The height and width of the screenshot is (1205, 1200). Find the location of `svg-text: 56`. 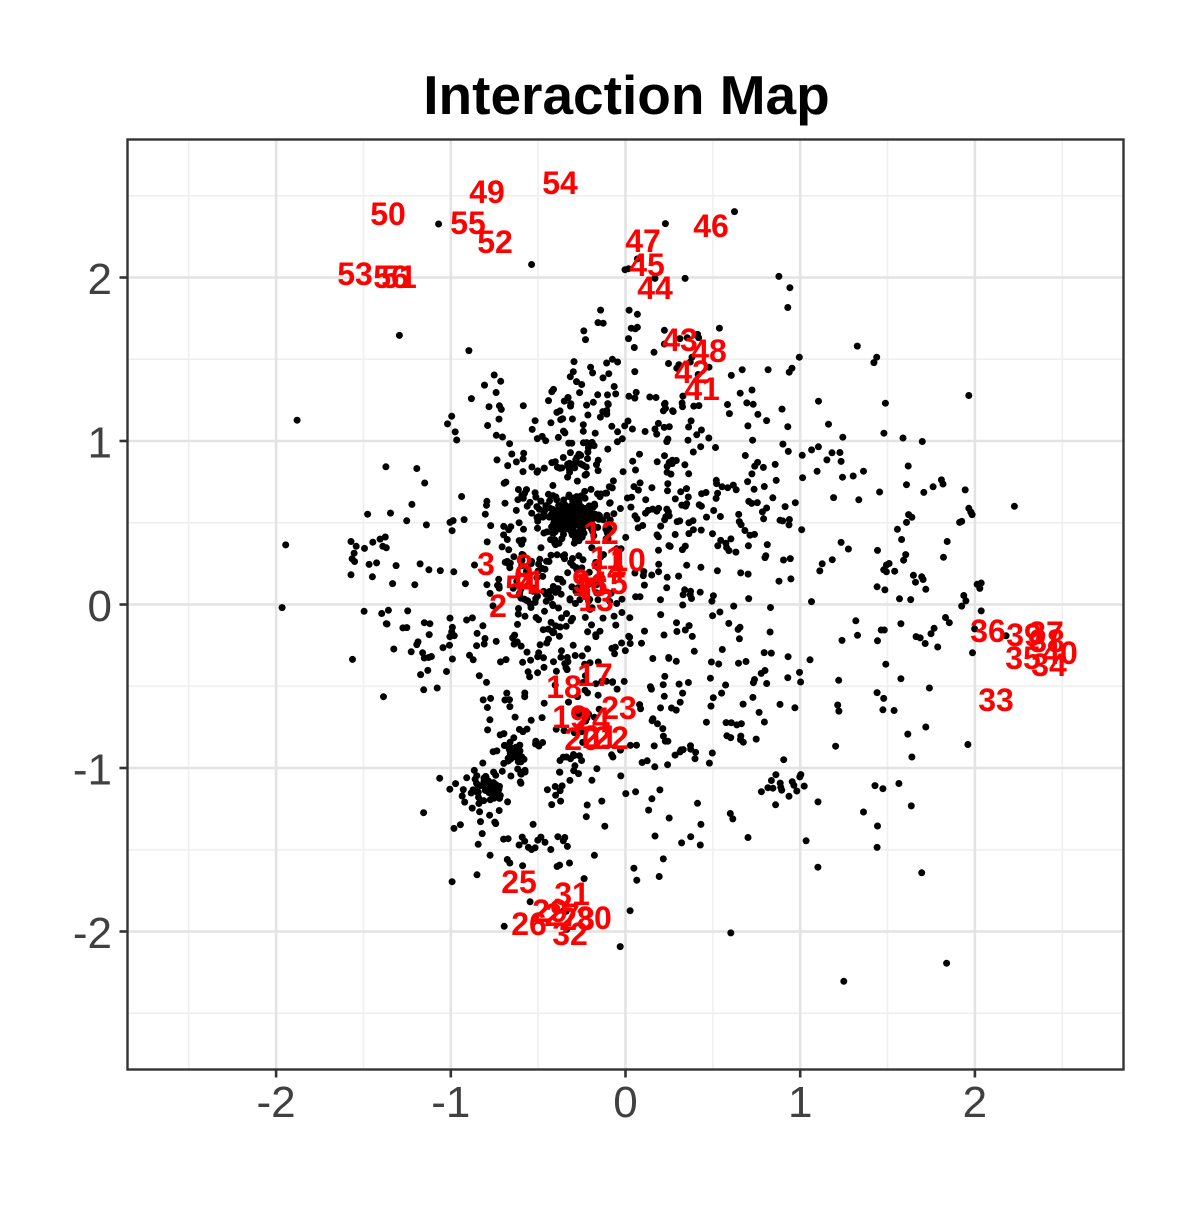

svg-text: 56 is located at coordinates (391, 277).